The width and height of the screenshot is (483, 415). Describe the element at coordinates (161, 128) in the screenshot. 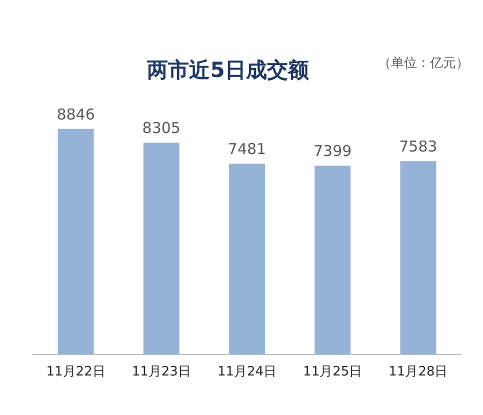

I see `data-label: 8305` at that location.